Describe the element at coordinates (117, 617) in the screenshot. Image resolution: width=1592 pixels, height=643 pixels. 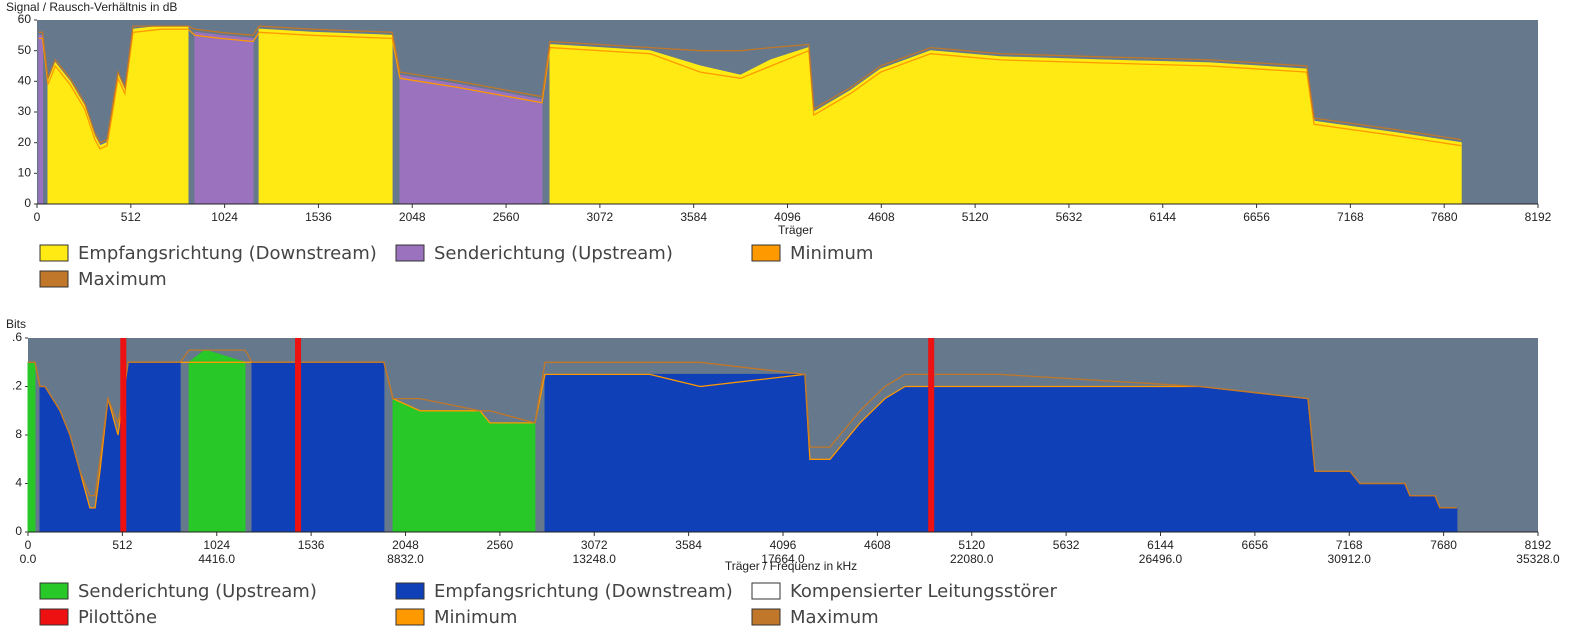
I see `legend-label: Pilottöne` at that location.